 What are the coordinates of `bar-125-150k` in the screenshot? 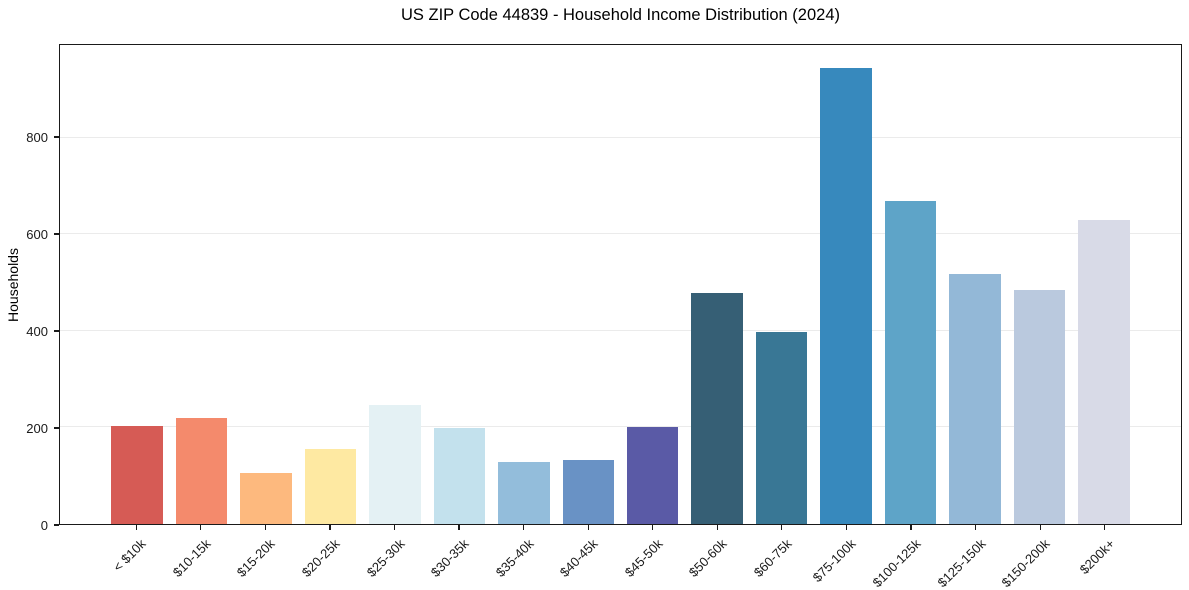 It's located at (975, 399).